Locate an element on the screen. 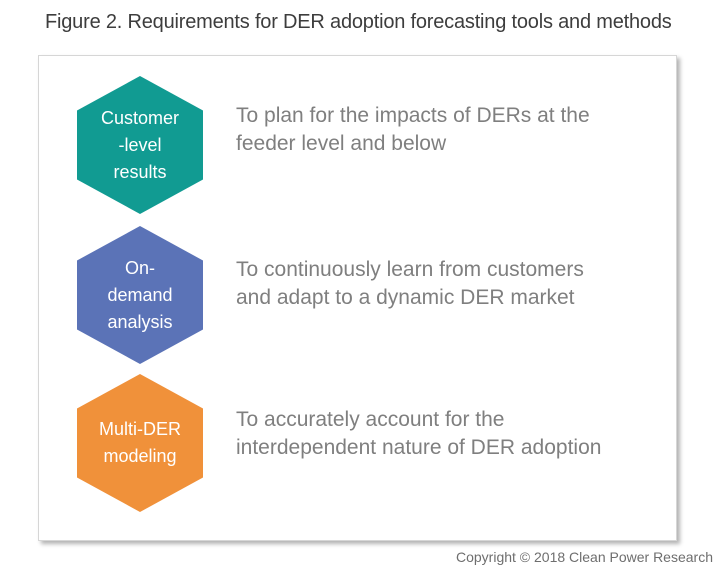  hexagon-label-line: Customer is located at coordinates (140, 117).